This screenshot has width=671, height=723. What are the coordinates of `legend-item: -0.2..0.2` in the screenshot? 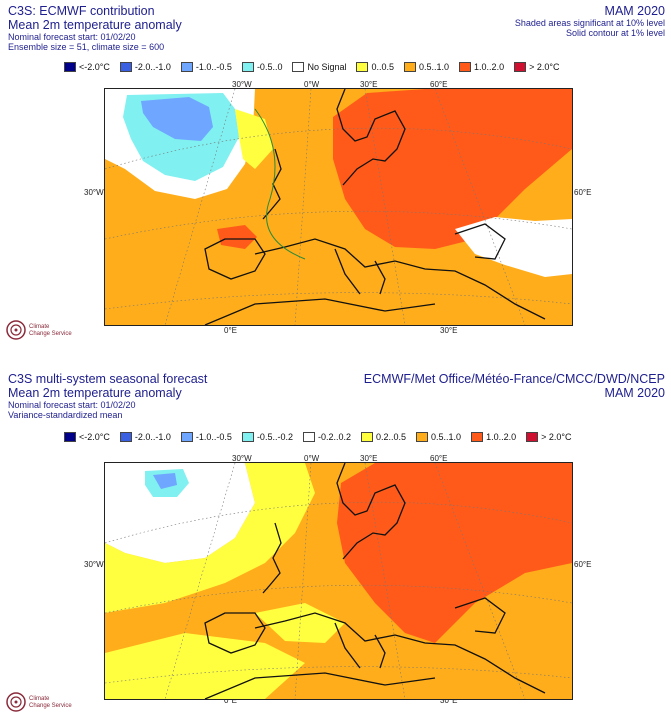 It's located at (326, 437).